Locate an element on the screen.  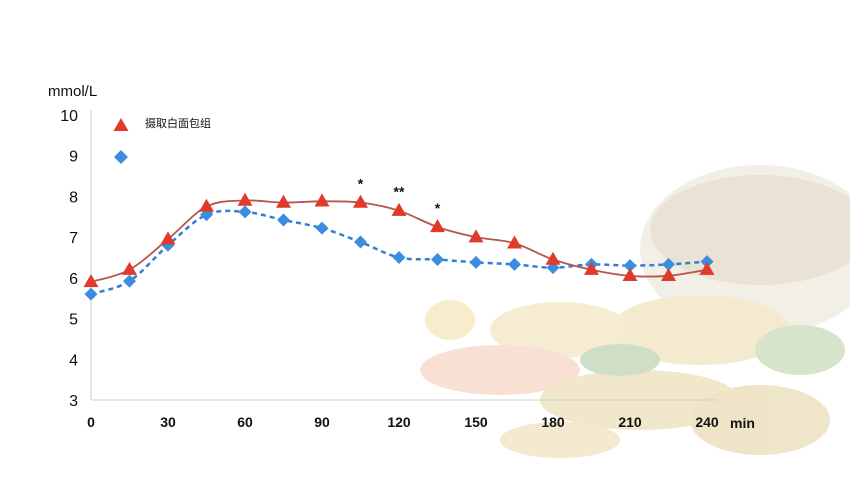
x-tick-label: 0 is located at coordinates (91, 422).